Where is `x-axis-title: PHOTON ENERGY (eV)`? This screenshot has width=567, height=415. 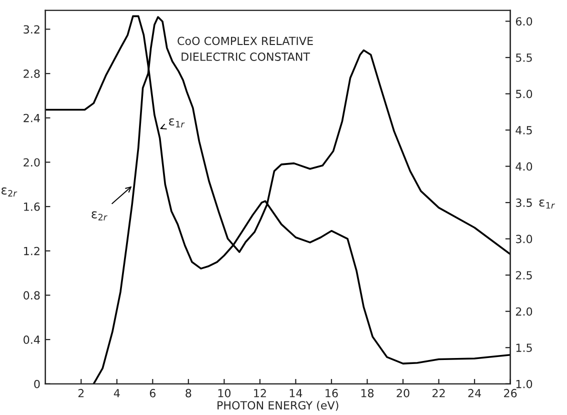 x-axis-title: PHOTON ENERGY (eV) is located at coordinates (278, 405).